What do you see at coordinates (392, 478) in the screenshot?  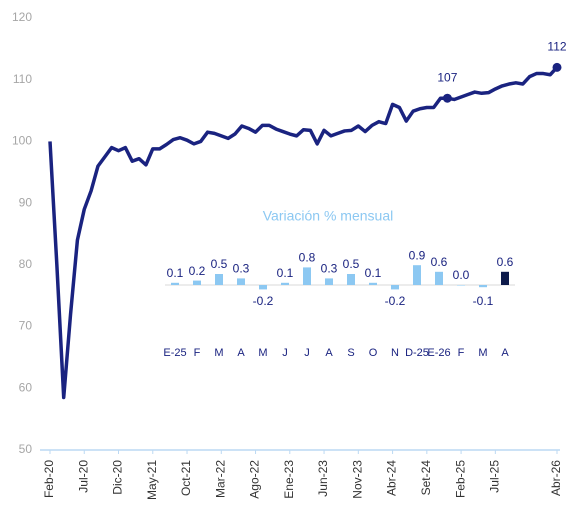 I see `x-tick-label: Abr-24` at bounding box center [392, 478].